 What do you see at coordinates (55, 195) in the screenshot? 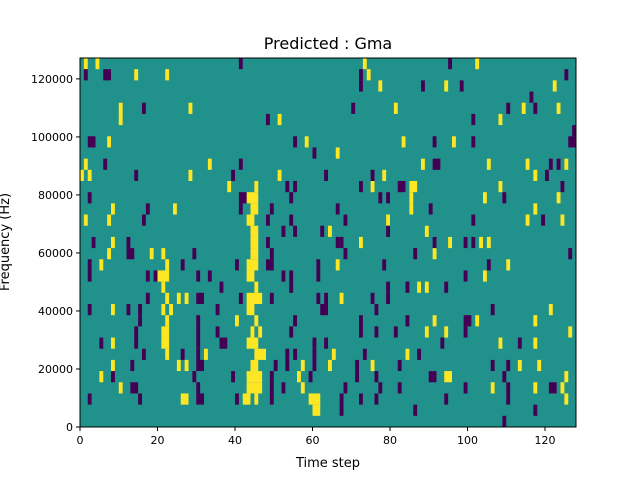
I see `y-tick-label: 80000` at bounding box center [55, 195].